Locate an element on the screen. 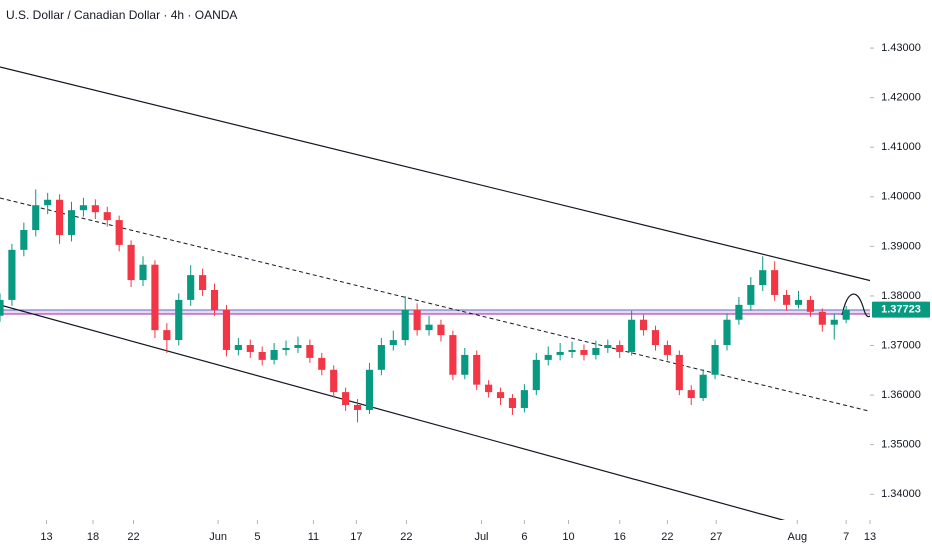 This screenshot has height=550, width=932. x-tick-label: Aug is located at coordinates (798, 537).